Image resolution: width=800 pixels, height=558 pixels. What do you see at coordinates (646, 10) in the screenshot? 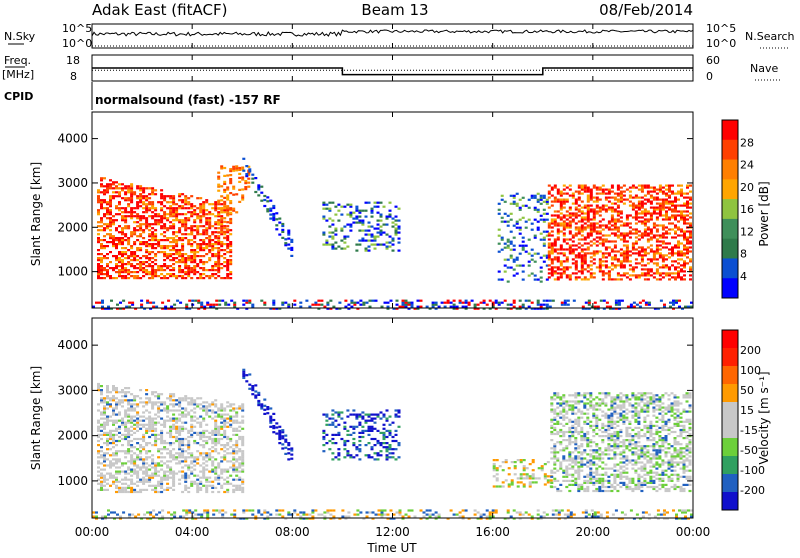
I see `date-title: 08/Feb/2014` at bounding box center [646, 10].